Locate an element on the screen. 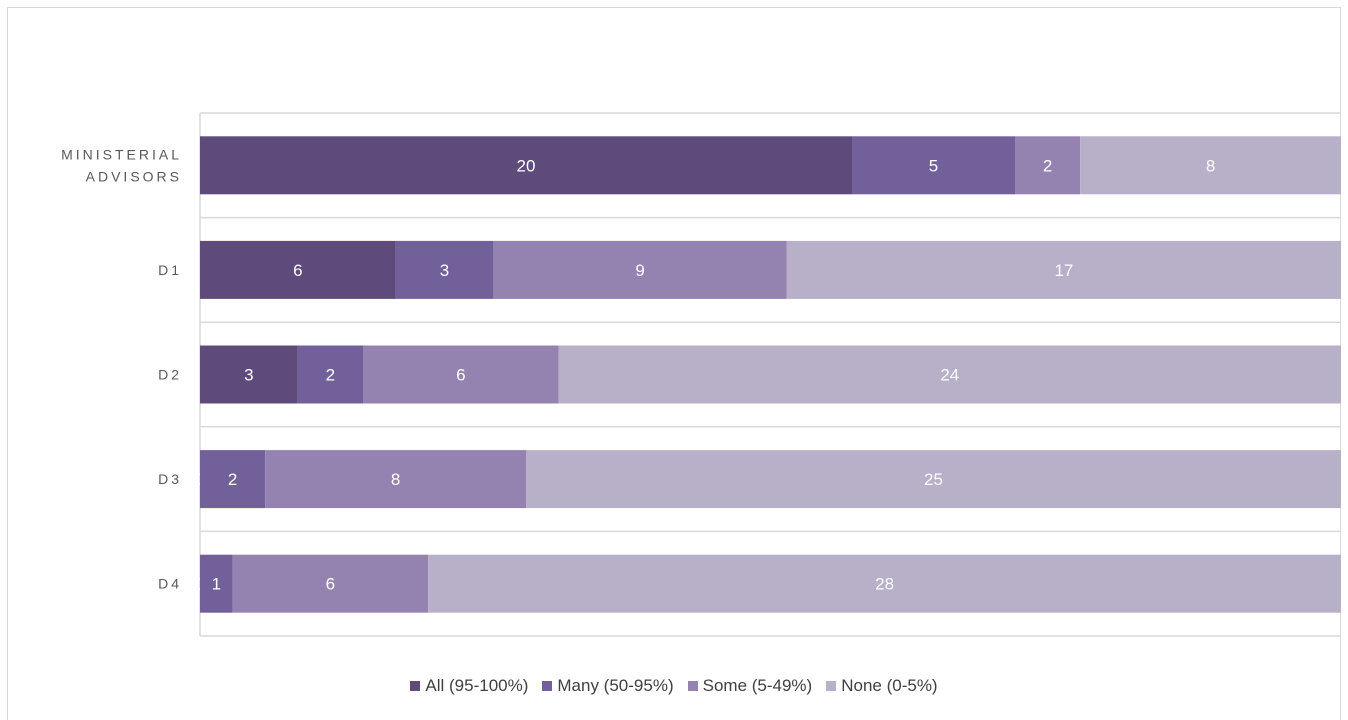 The image size is (1348, 720). legend-label: None (0-5%) is located at coordinates (889, 685).